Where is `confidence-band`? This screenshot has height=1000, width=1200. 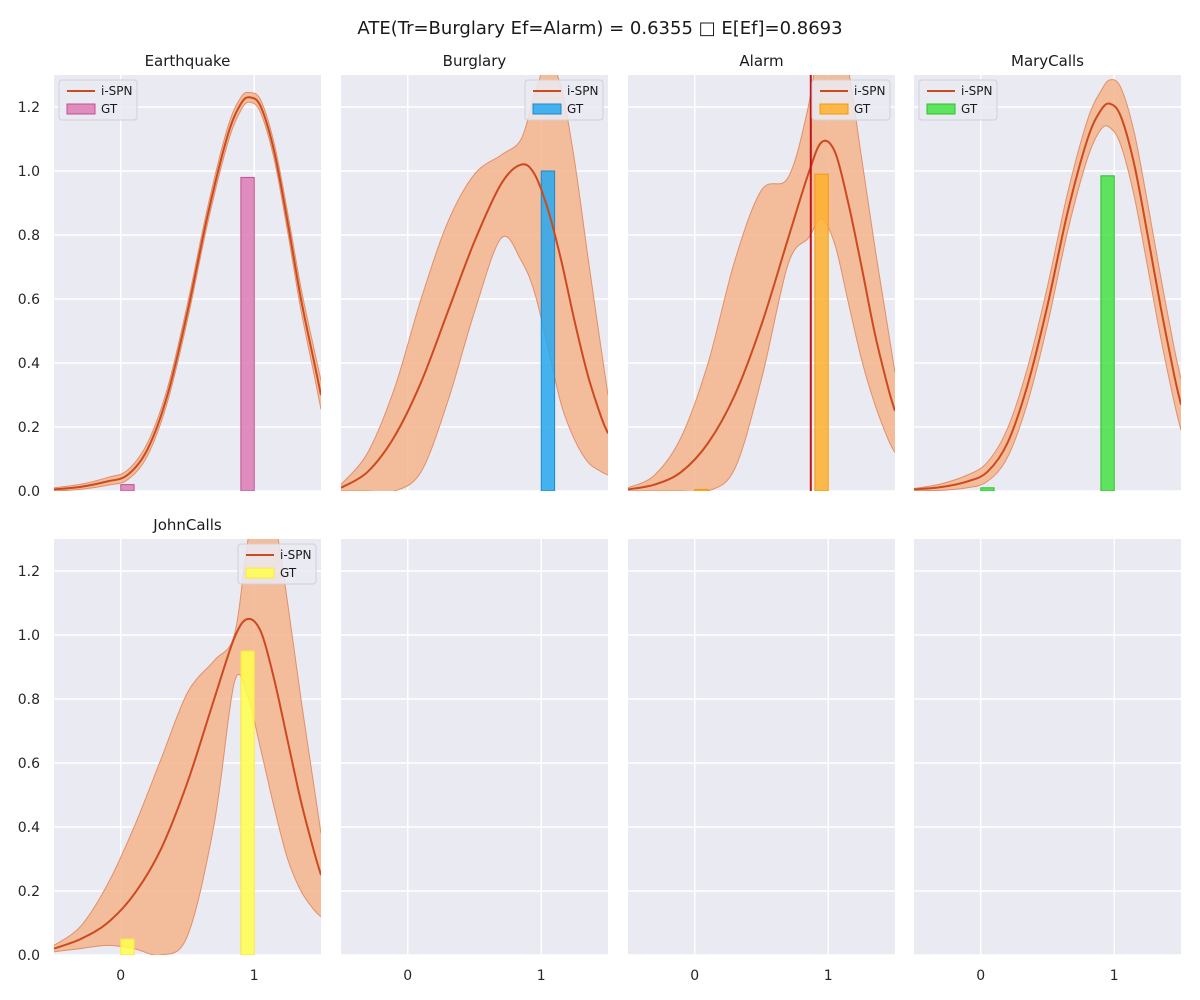 confidence-band is located at coordinates (187, 747).